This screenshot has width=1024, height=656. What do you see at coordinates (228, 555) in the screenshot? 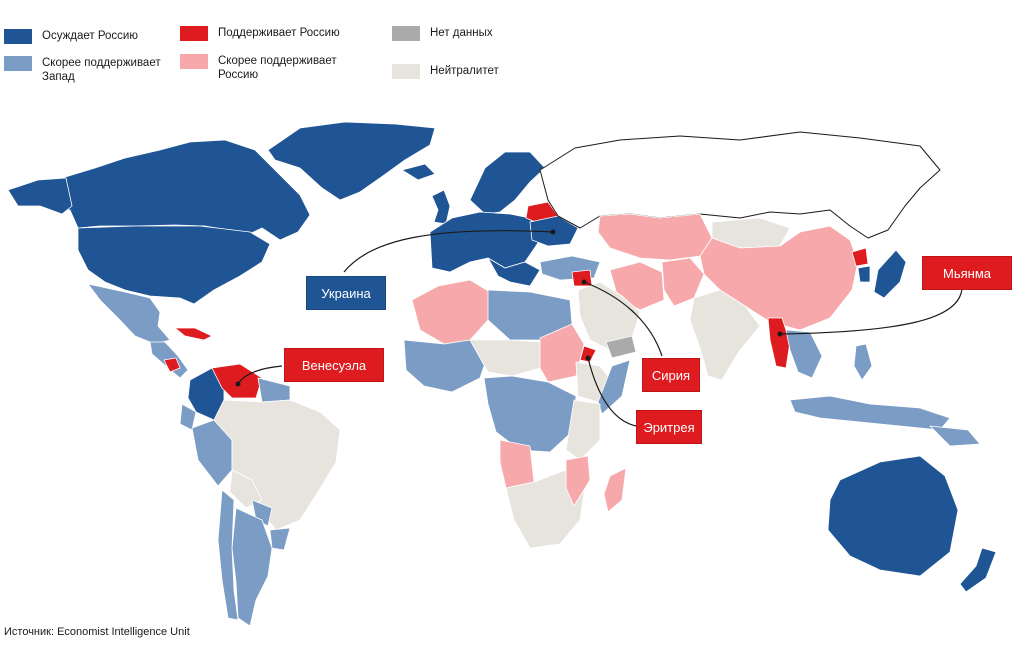
I see `chile` at bounding box center [228, 555].